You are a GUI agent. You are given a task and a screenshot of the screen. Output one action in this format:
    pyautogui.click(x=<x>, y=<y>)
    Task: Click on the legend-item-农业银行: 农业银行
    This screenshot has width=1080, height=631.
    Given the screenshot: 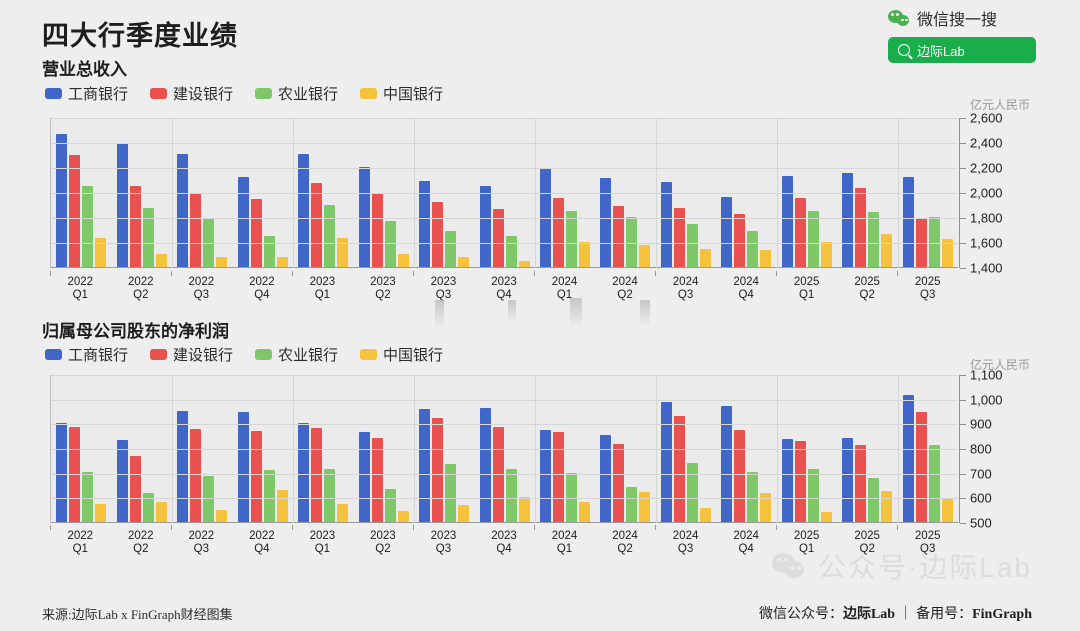 What is the action you would take?
    pyautogui.click(x=296, y=93)
    